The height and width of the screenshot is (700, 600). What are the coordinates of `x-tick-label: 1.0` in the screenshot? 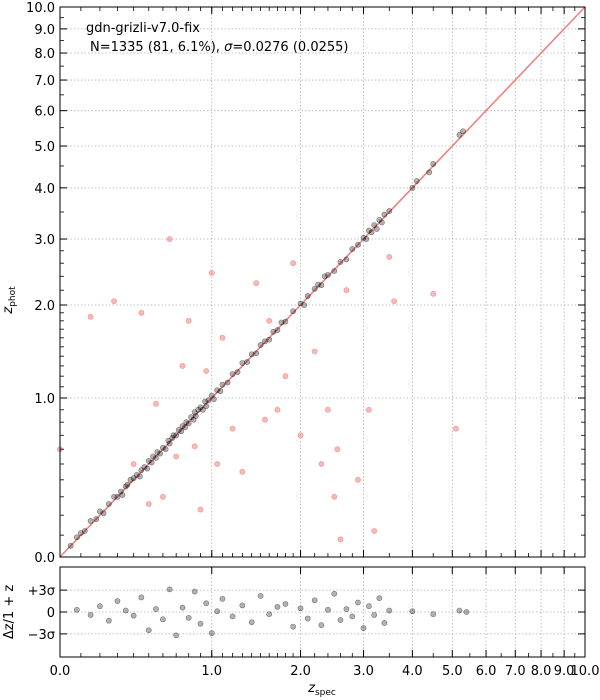 It's located at (211, 671).